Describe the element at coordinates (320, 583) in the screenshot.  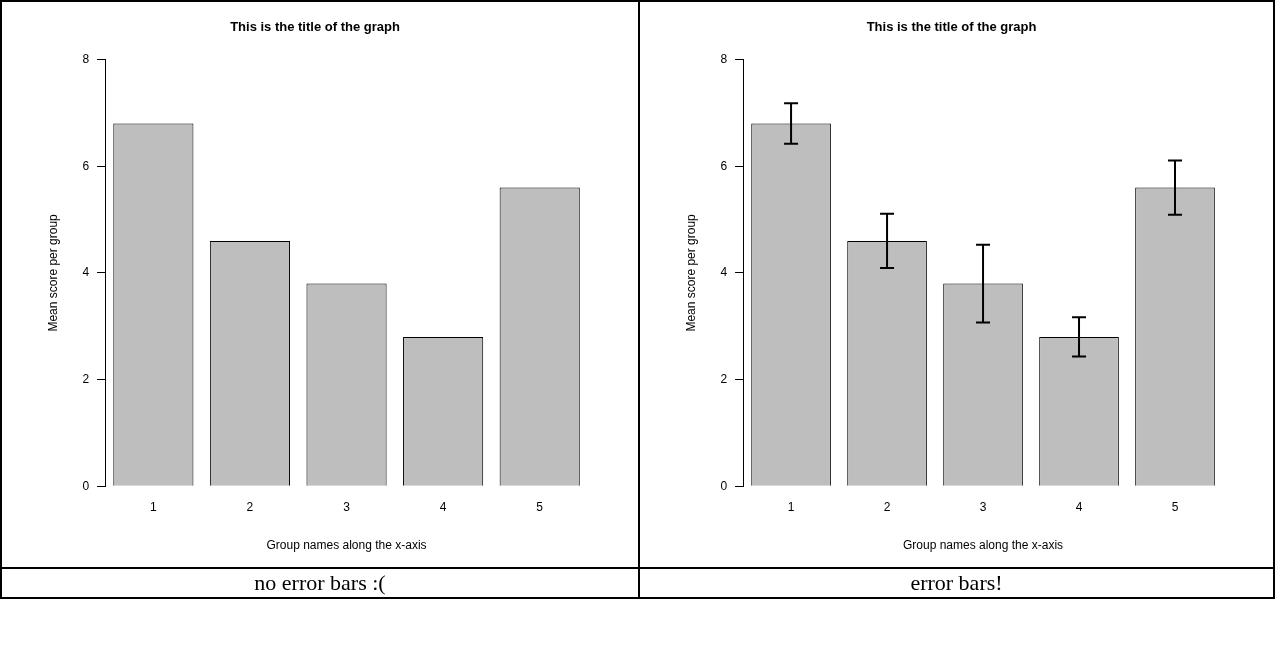
I see `text: no error bars :(` at that location.